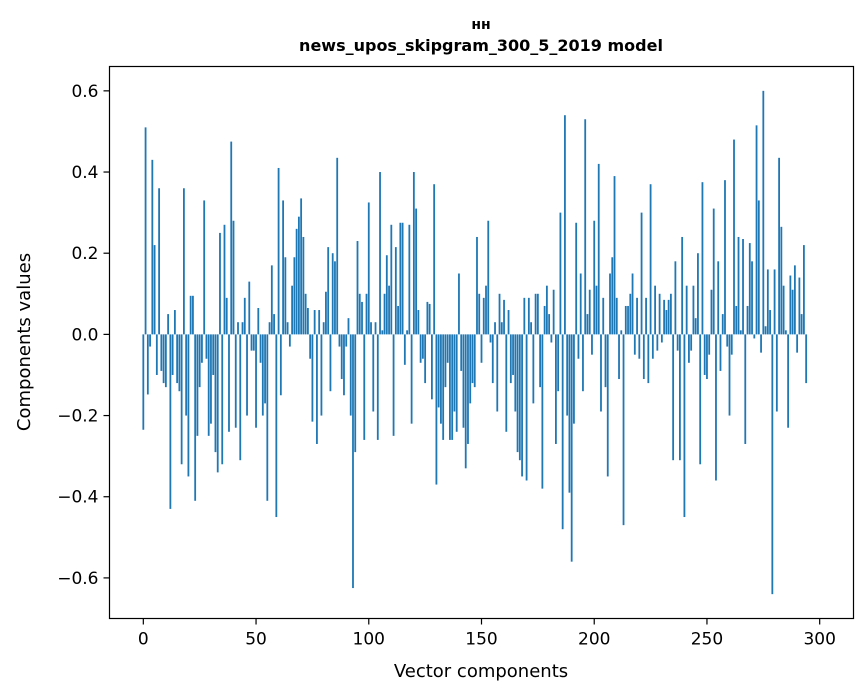  Describe the element at coordinates (256, 640) in the screenshot. I see `x-tick-label: 50` at that location.